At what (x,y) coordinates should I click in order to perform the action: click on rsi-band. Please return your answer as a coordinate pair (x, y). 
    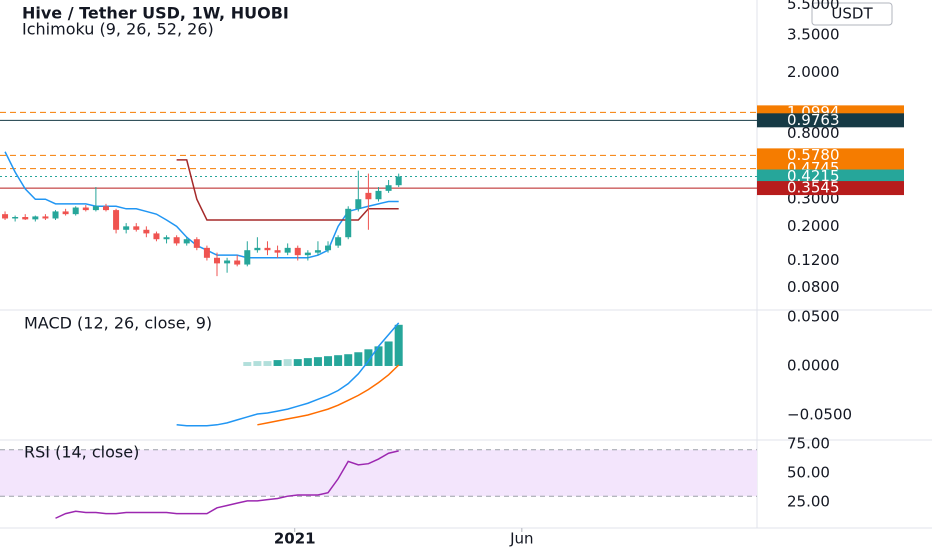
    Looking at the image, I should click on (378, 473).